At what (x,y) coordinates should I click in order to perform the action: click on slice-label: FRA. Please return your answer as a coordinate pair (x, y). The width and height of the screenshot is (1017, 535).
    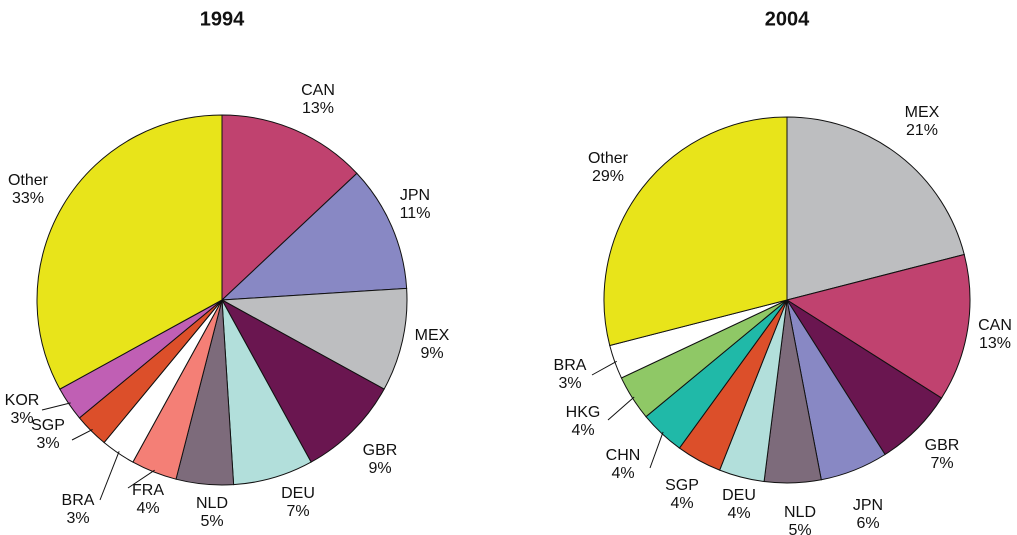
    Looking at the image, I should click on (148, 490).